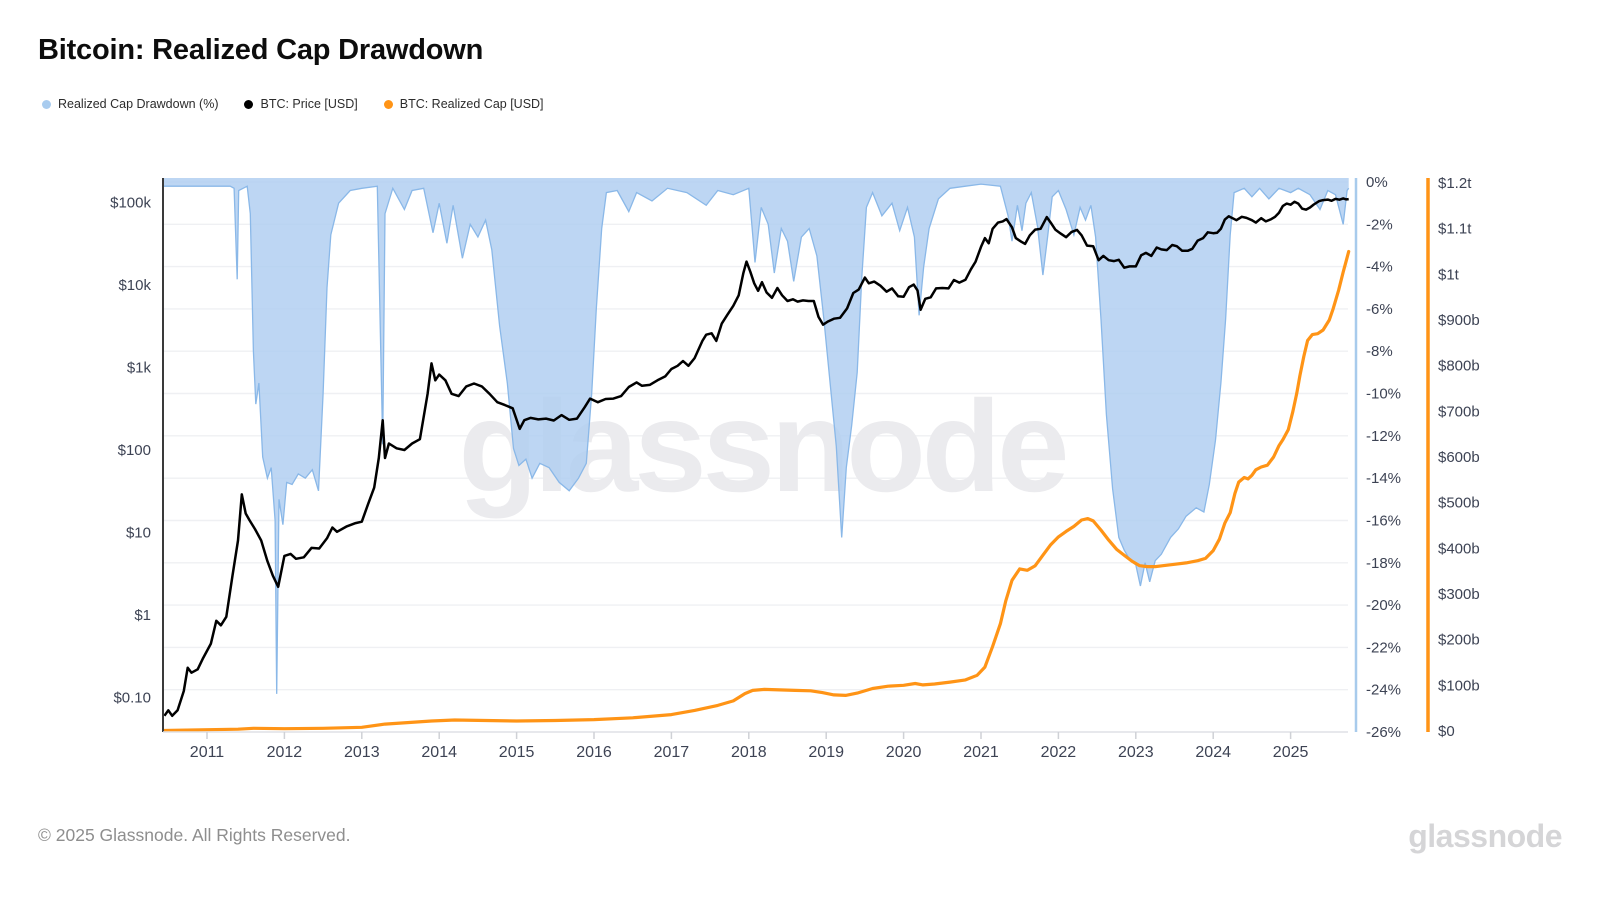 This screenshot has width=1600, height=900. I want to click on cap-tick-label: $300b, so click(1459, 594).